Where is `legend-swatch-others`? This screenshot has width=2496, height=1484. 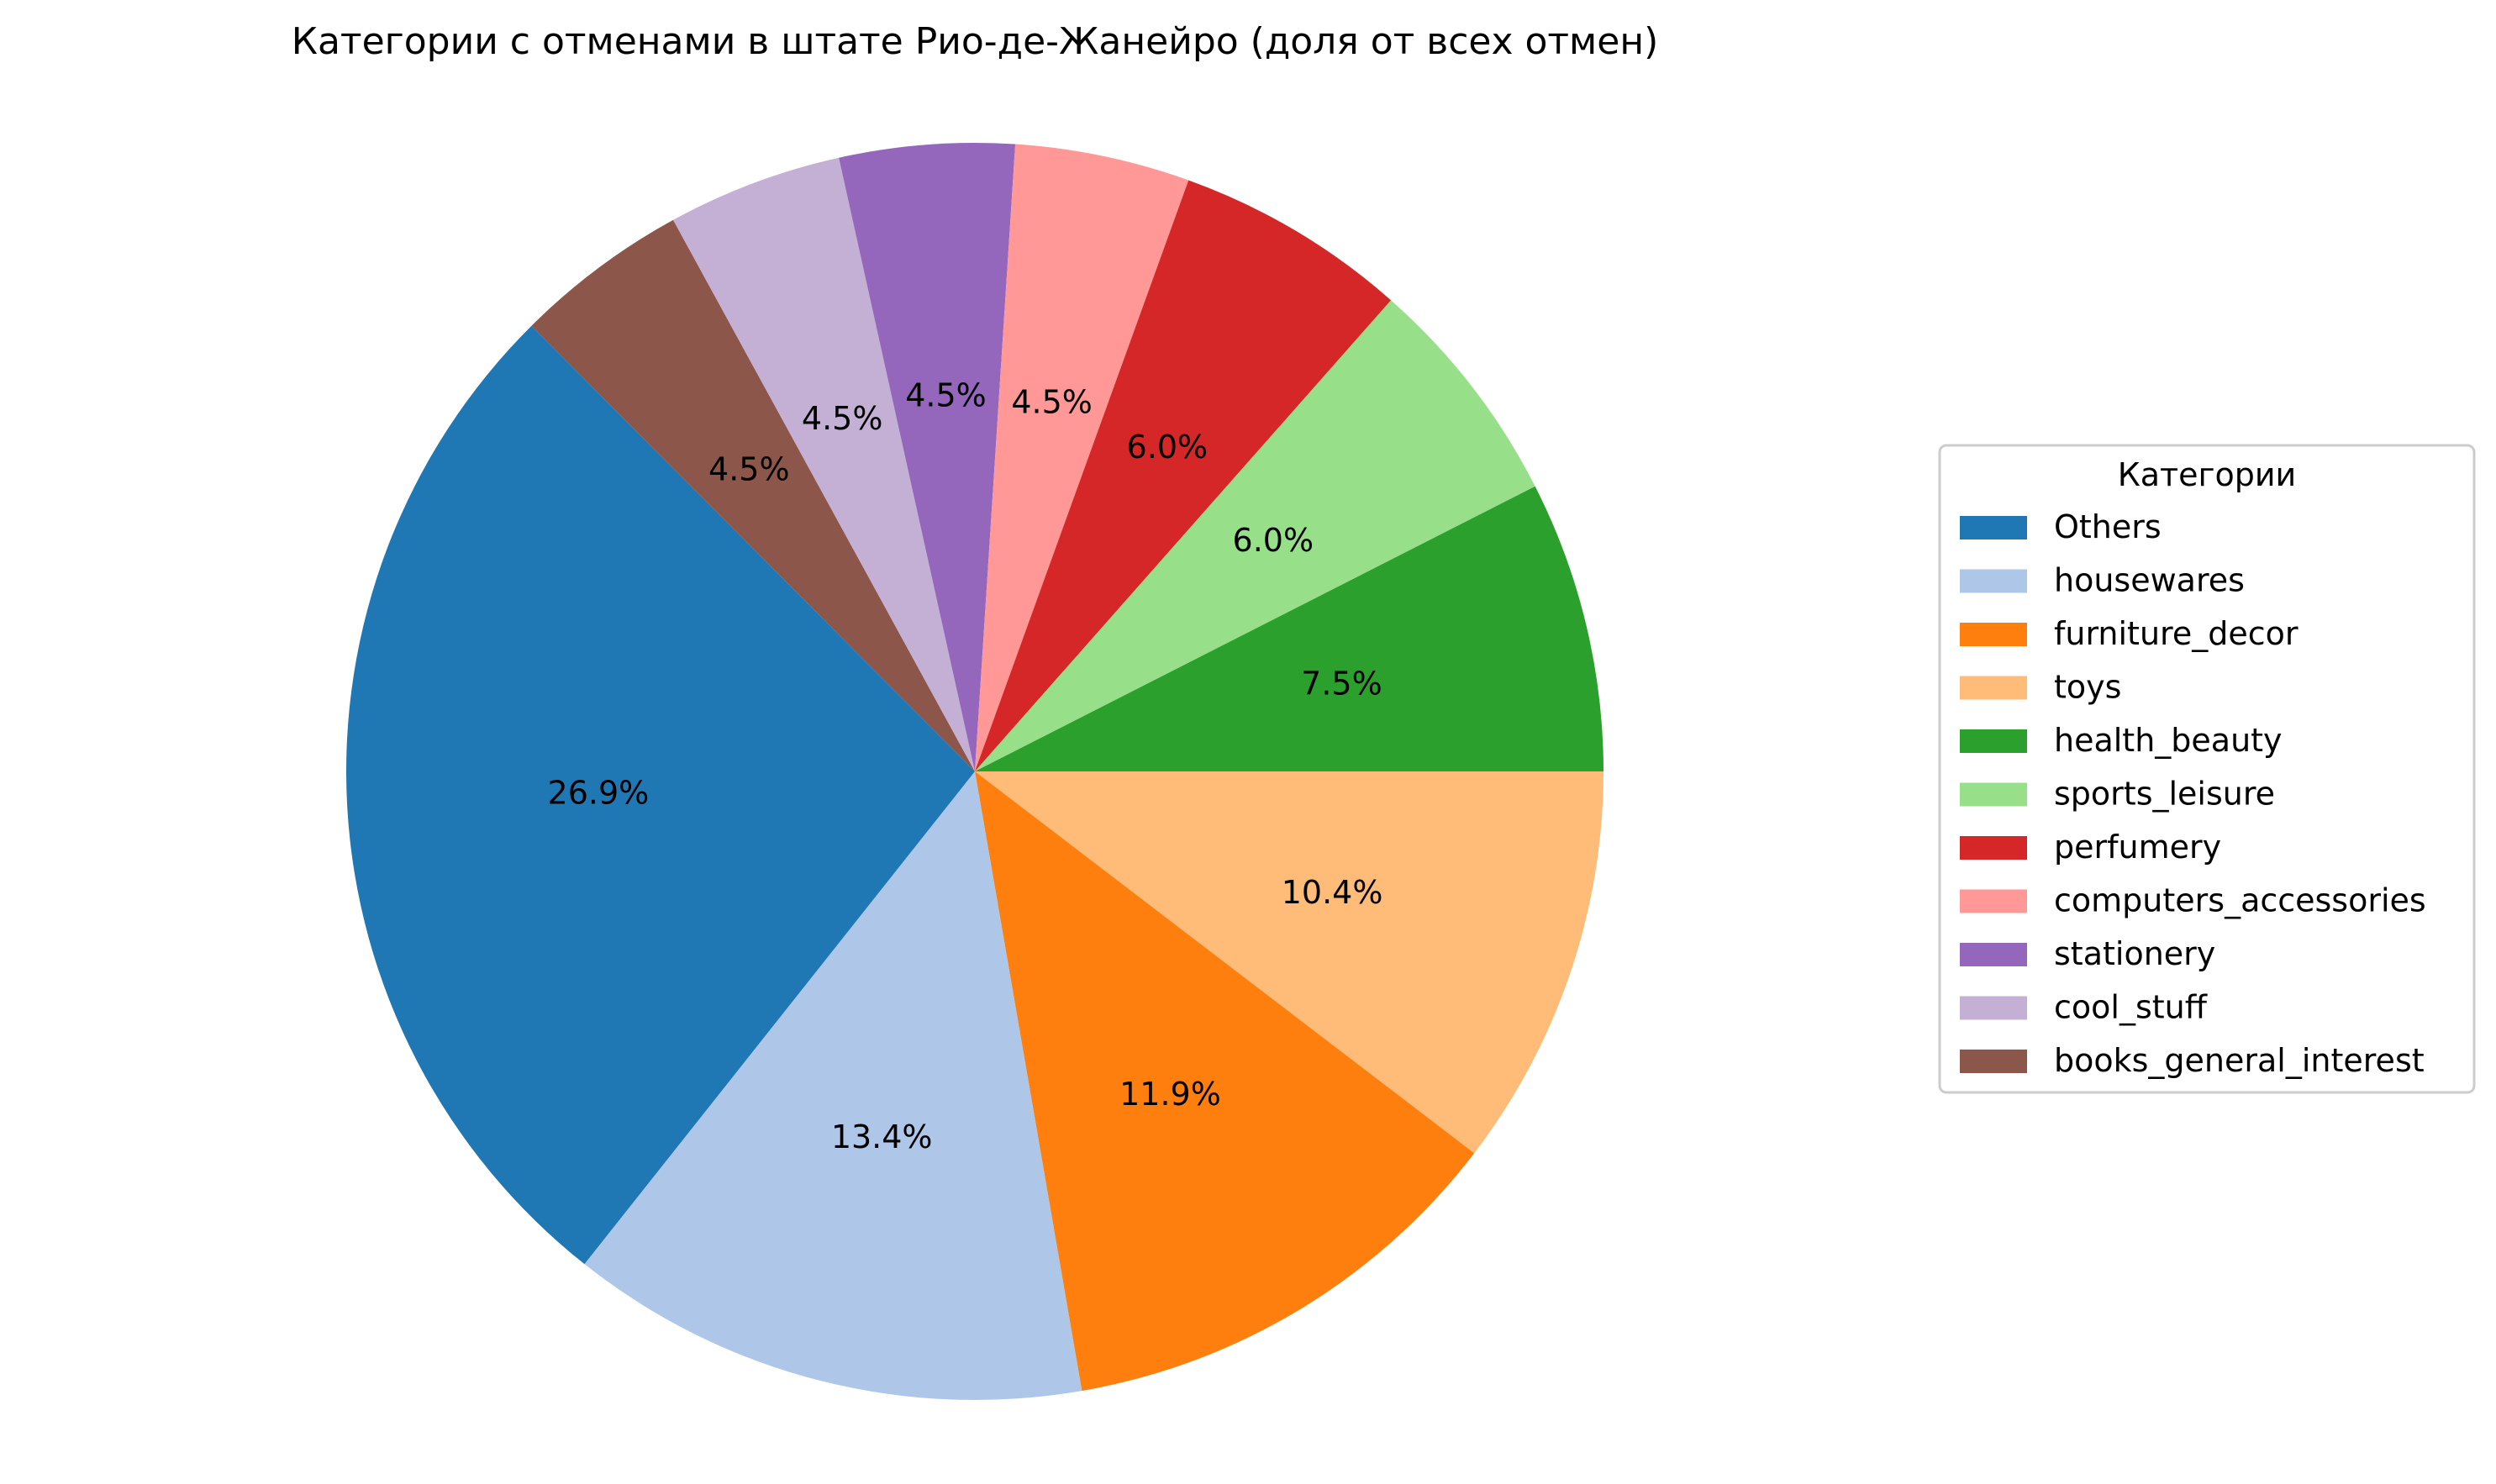
legend-swatch-others is located at coordinates (1993, 527).